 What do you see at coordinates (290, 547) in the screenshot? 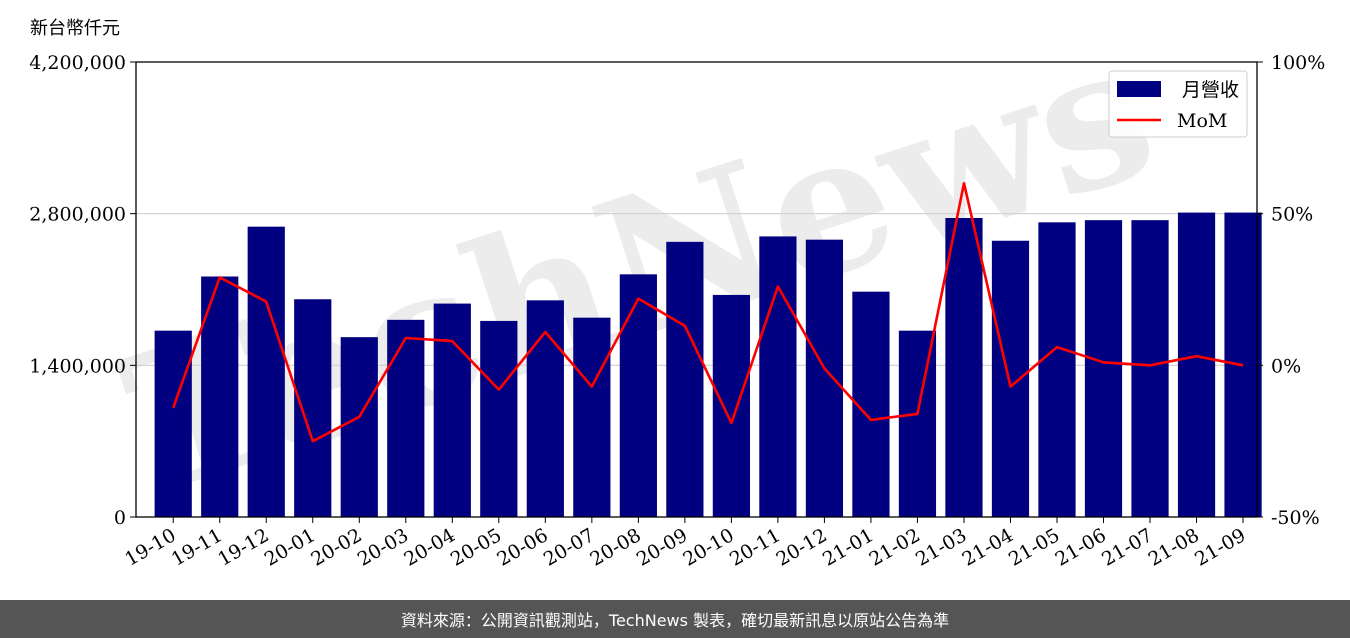
I see `x-tick-label: 20-01` at bounding box center [290, 547].